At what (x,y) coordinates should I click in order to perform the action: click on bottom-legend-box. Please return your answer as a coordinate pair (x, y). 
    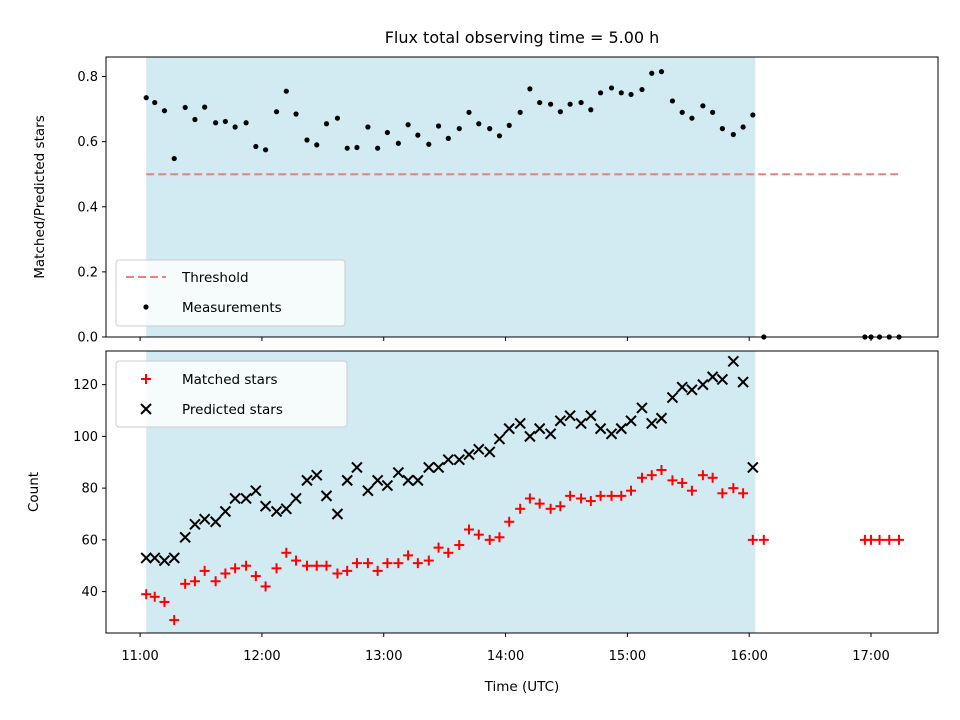
    Looking at the image, I should click on (231, 394).